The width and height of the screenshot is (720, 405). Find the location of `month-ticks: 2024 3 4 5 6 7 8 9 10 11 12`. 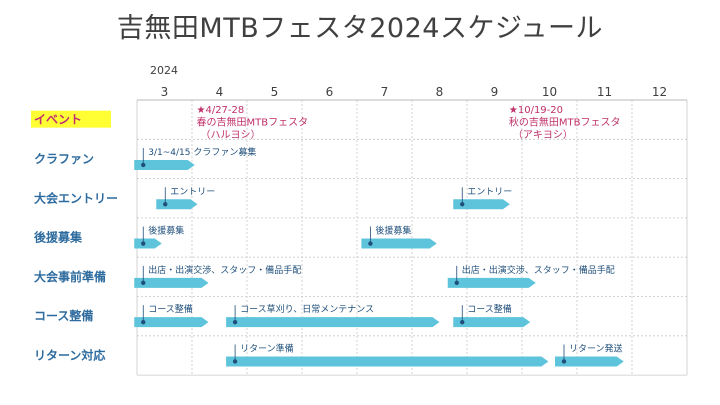

month-ticks: 2024 3 4 5 6 7 8 9 10 11 12 is located at coordinates (408, 81).